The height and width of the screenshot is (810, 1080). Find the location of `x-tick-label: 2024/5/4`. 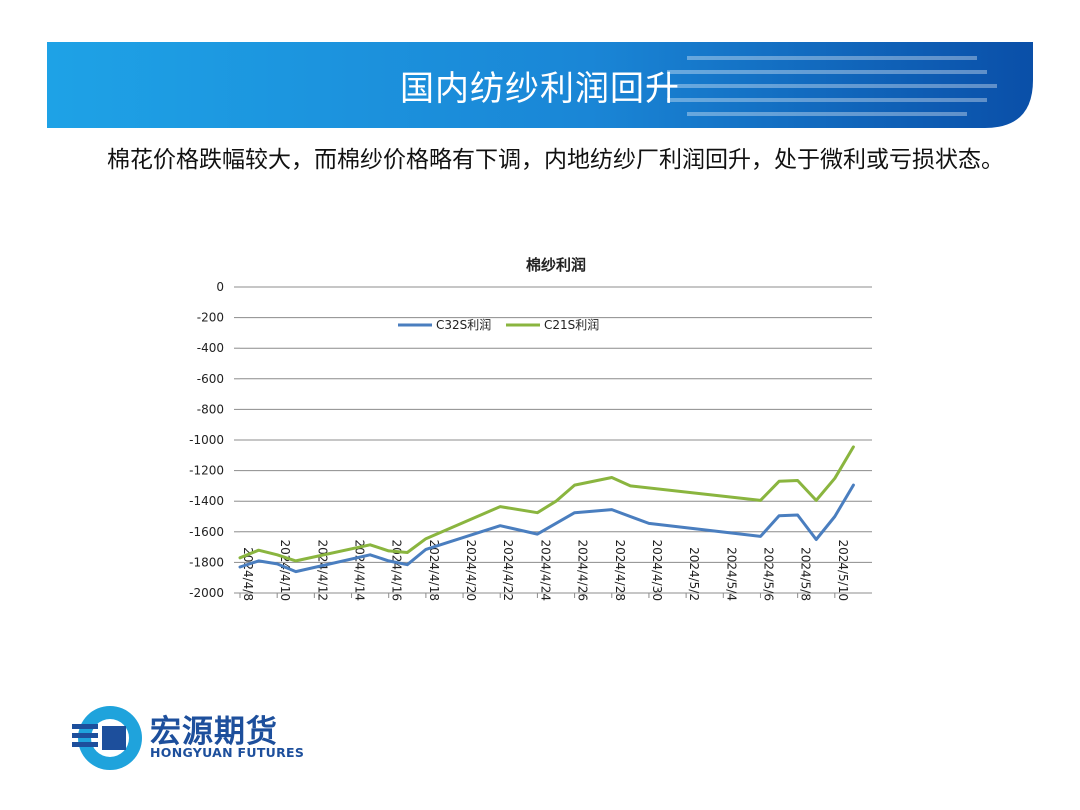

x-tick-label: 2024/5/4 is located at coordinates (731, 574).